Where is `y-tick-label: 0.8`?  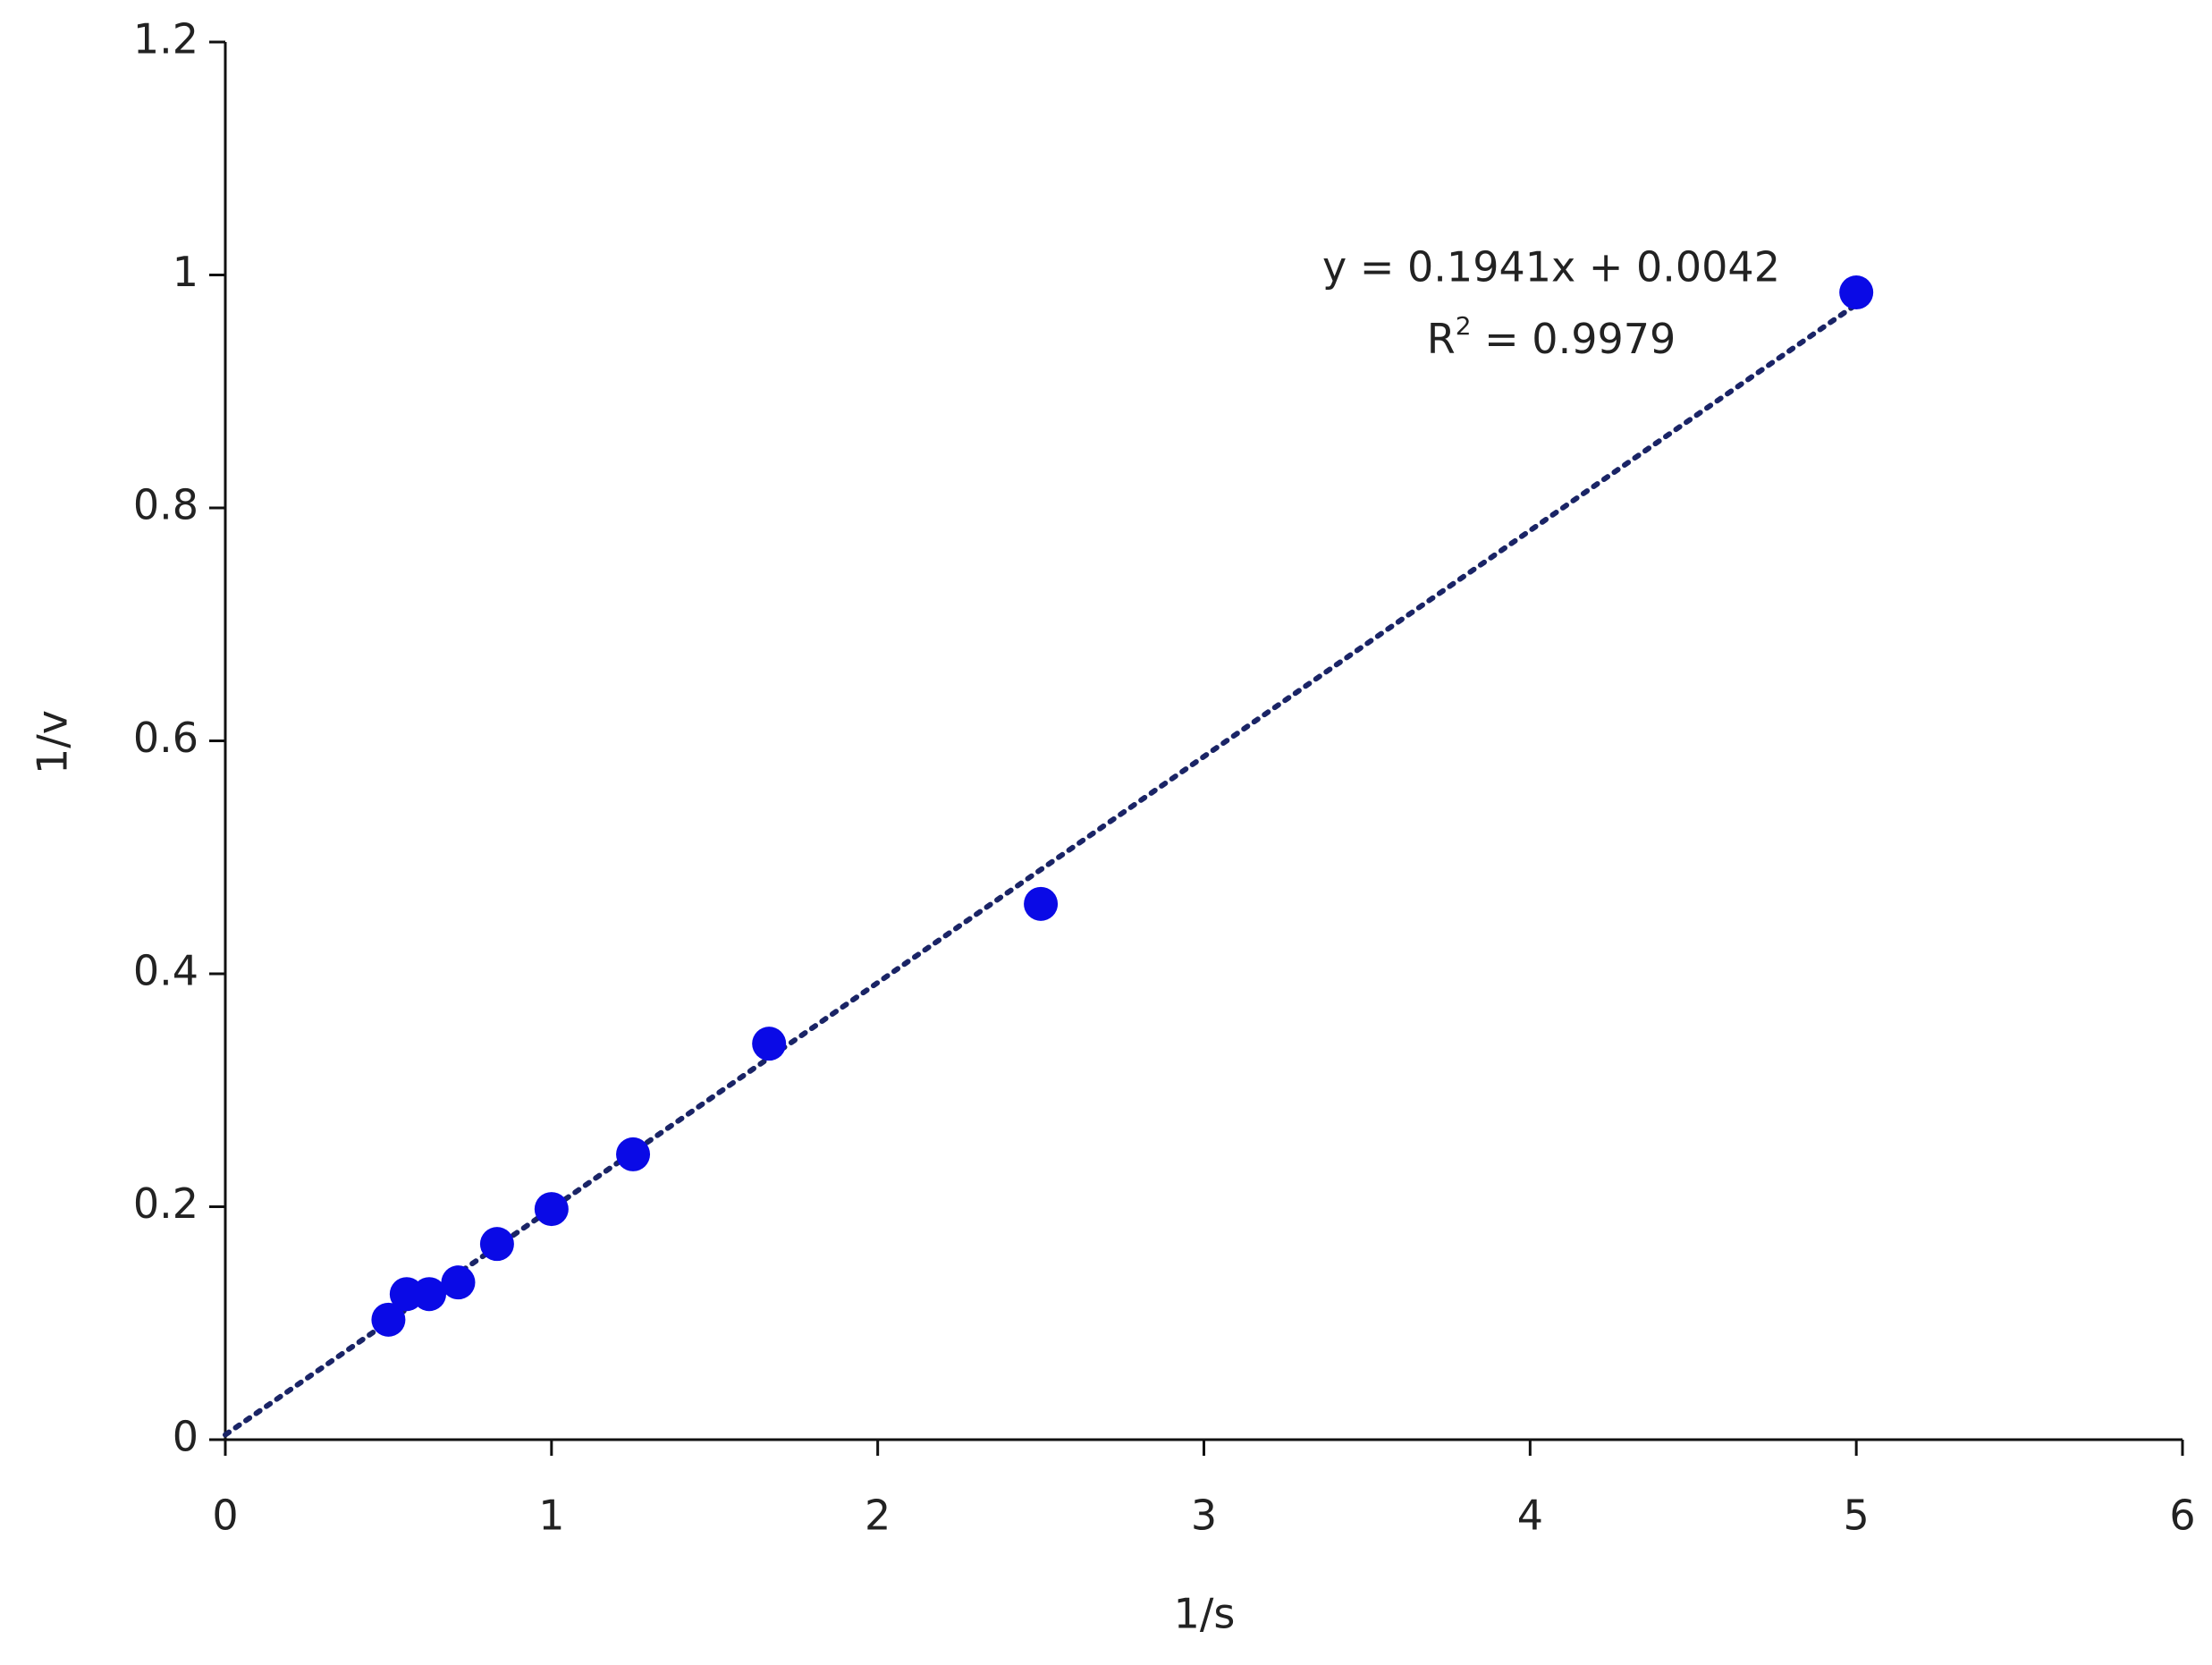
y-tick-label: 0.8 is located at coordinates (165, 505).